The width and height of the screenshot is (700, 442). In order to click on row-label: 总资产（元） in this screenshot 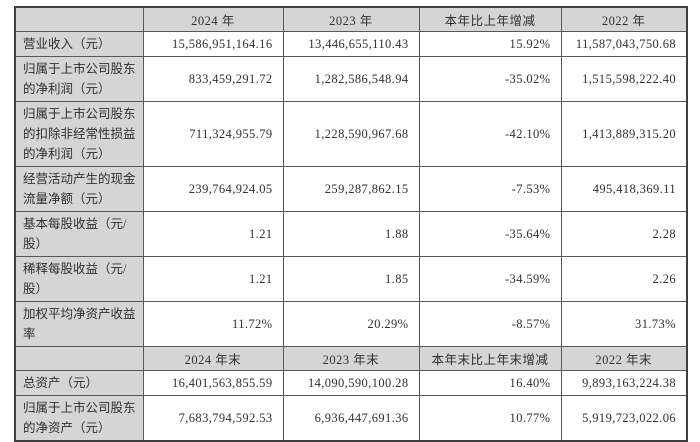, I will do `click(79, 383)`.